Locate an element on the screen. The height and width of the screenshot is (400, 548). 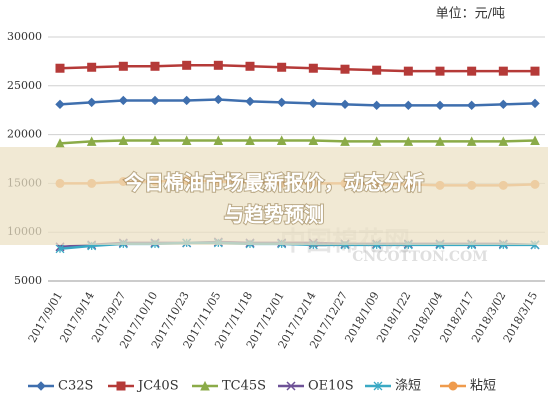
legend-label: TC45S is located at coordinates (244, 386).